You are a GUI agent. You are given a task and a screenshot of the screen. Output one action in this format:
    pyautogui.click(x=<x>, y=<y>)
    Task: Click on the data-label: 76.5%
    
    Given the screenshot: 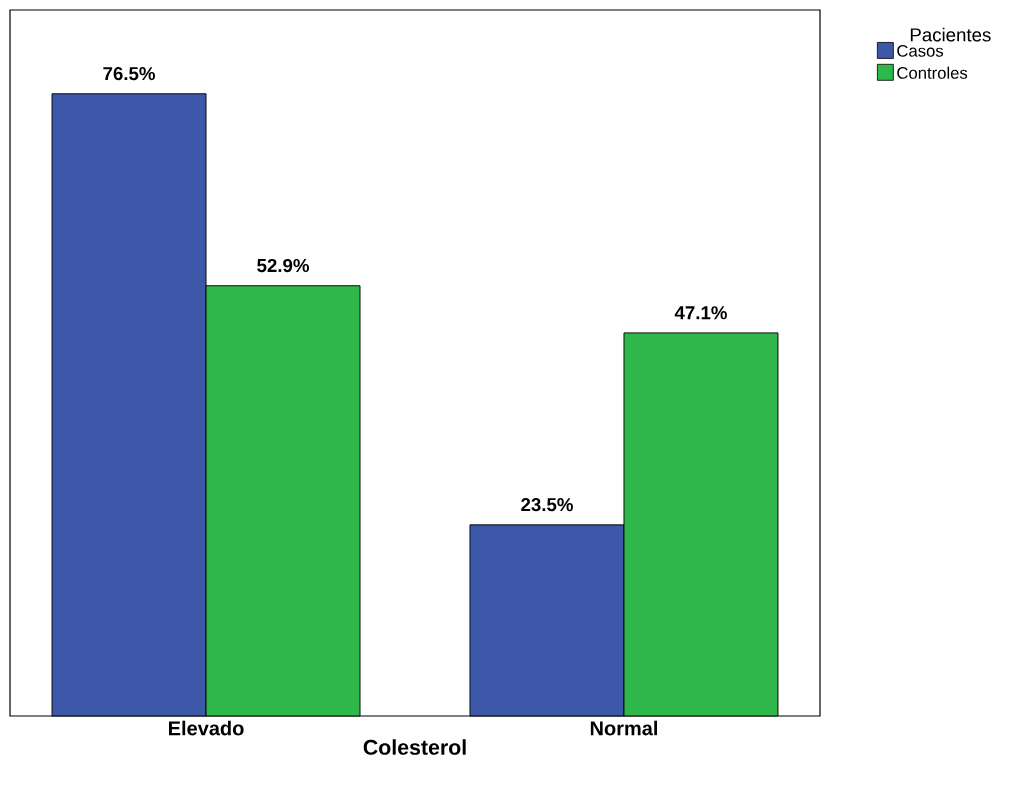 What is the action you would take?
    pyautogui.click(x=129, y=73)
    